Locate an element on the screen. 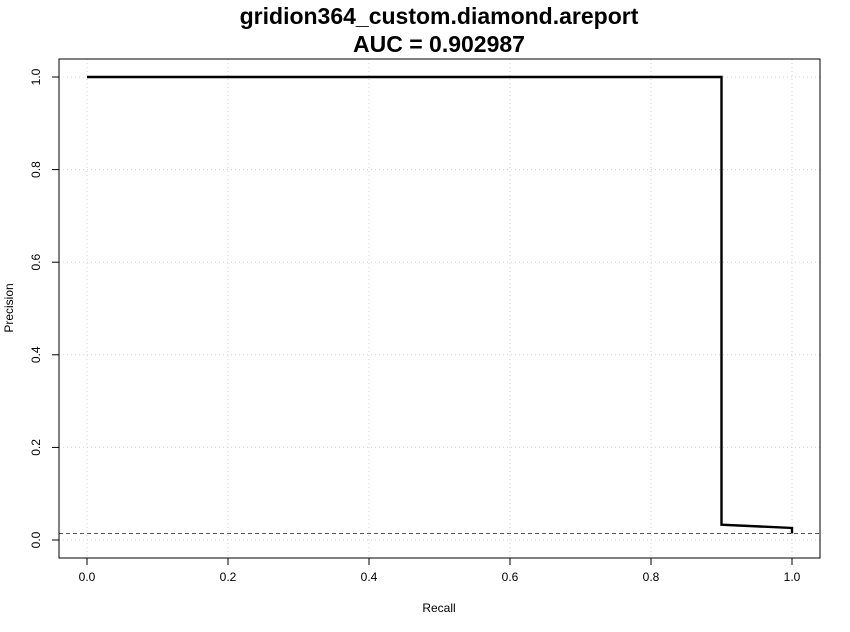 Image resolution: width=850 pixels, height=632 pixels. x-tick-label: 0.8 is located at coordinates (651, 577).